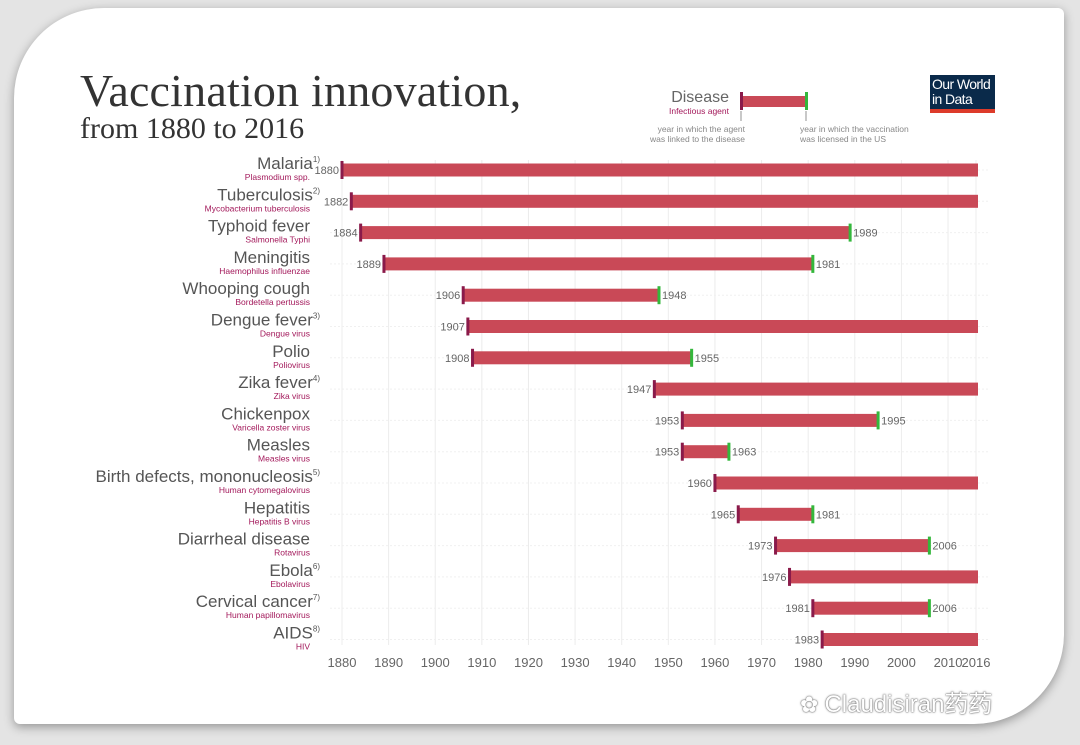 The width and height of the screenshot is (1080, 745). What do you see at coordinates (723, 515) in the screenshot?
I see `start-year-label: 1965` at bounding box center [723, 515].